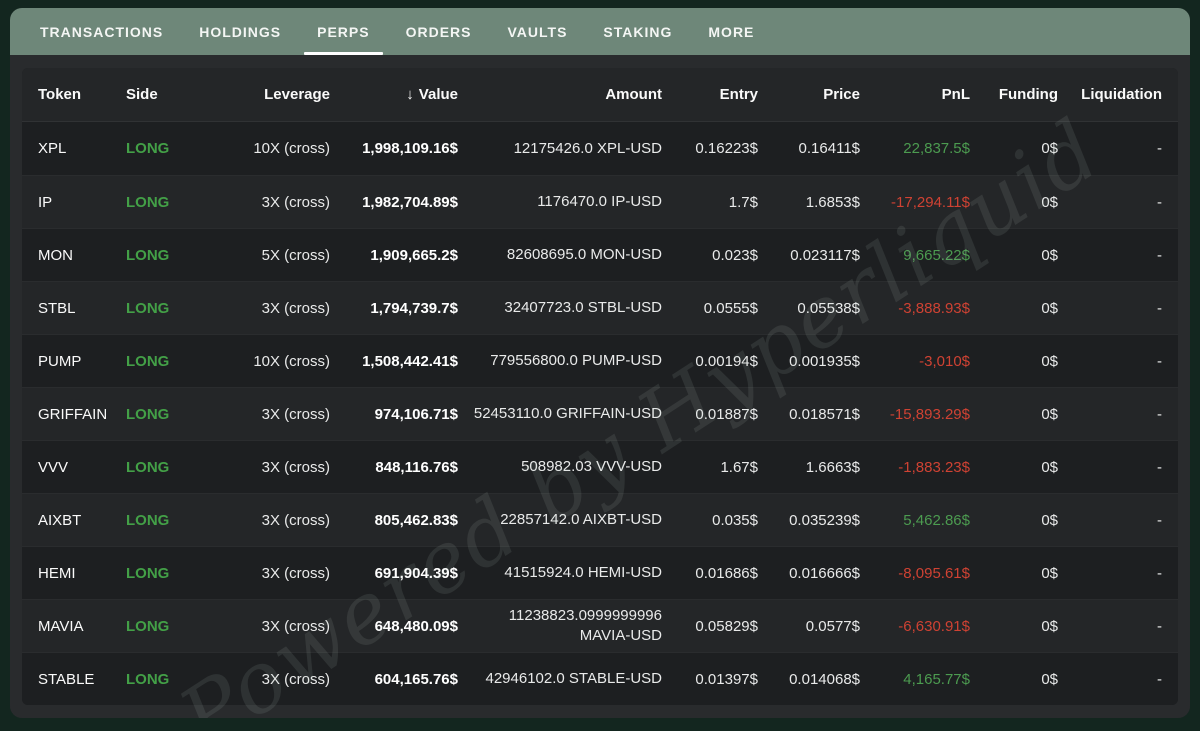 This screenshot has width=1200, height=731. Describe the element at coordinates (45, 202) in the screenshot. I see `cell-token: IP` at that location.